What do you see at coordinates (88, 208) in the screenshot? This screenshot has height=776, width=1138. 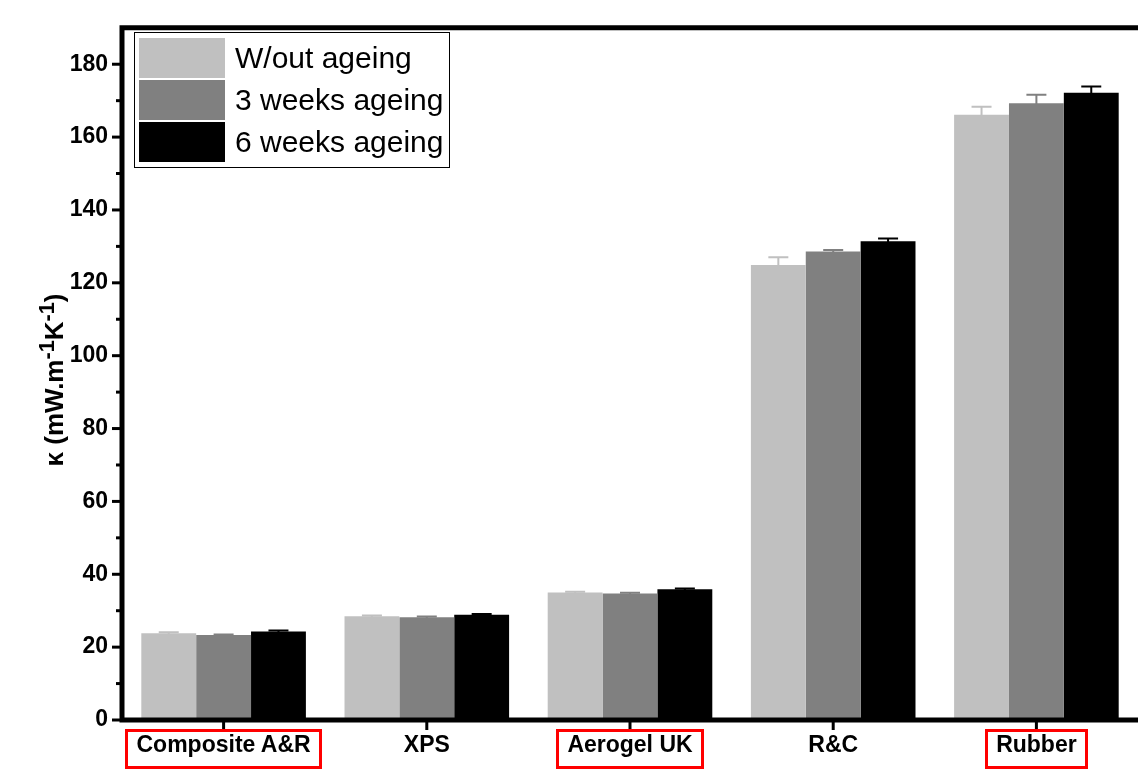 I see `y-tick-label: 140` at bounding box center [88, 208].